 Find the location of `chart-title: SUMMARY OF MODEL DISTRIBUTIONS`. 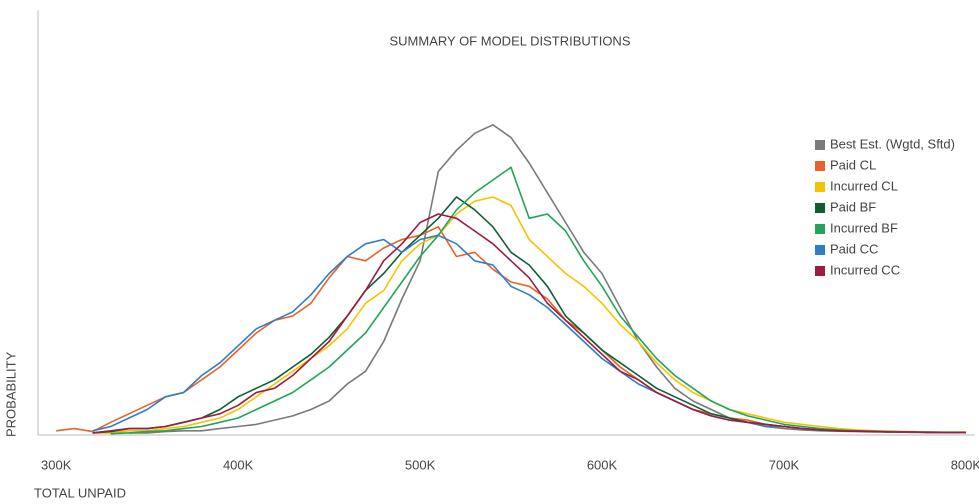

chart-title: SUMMARY OF MODEL DISTRIBUTIONS is located at coordinates (509, 40).